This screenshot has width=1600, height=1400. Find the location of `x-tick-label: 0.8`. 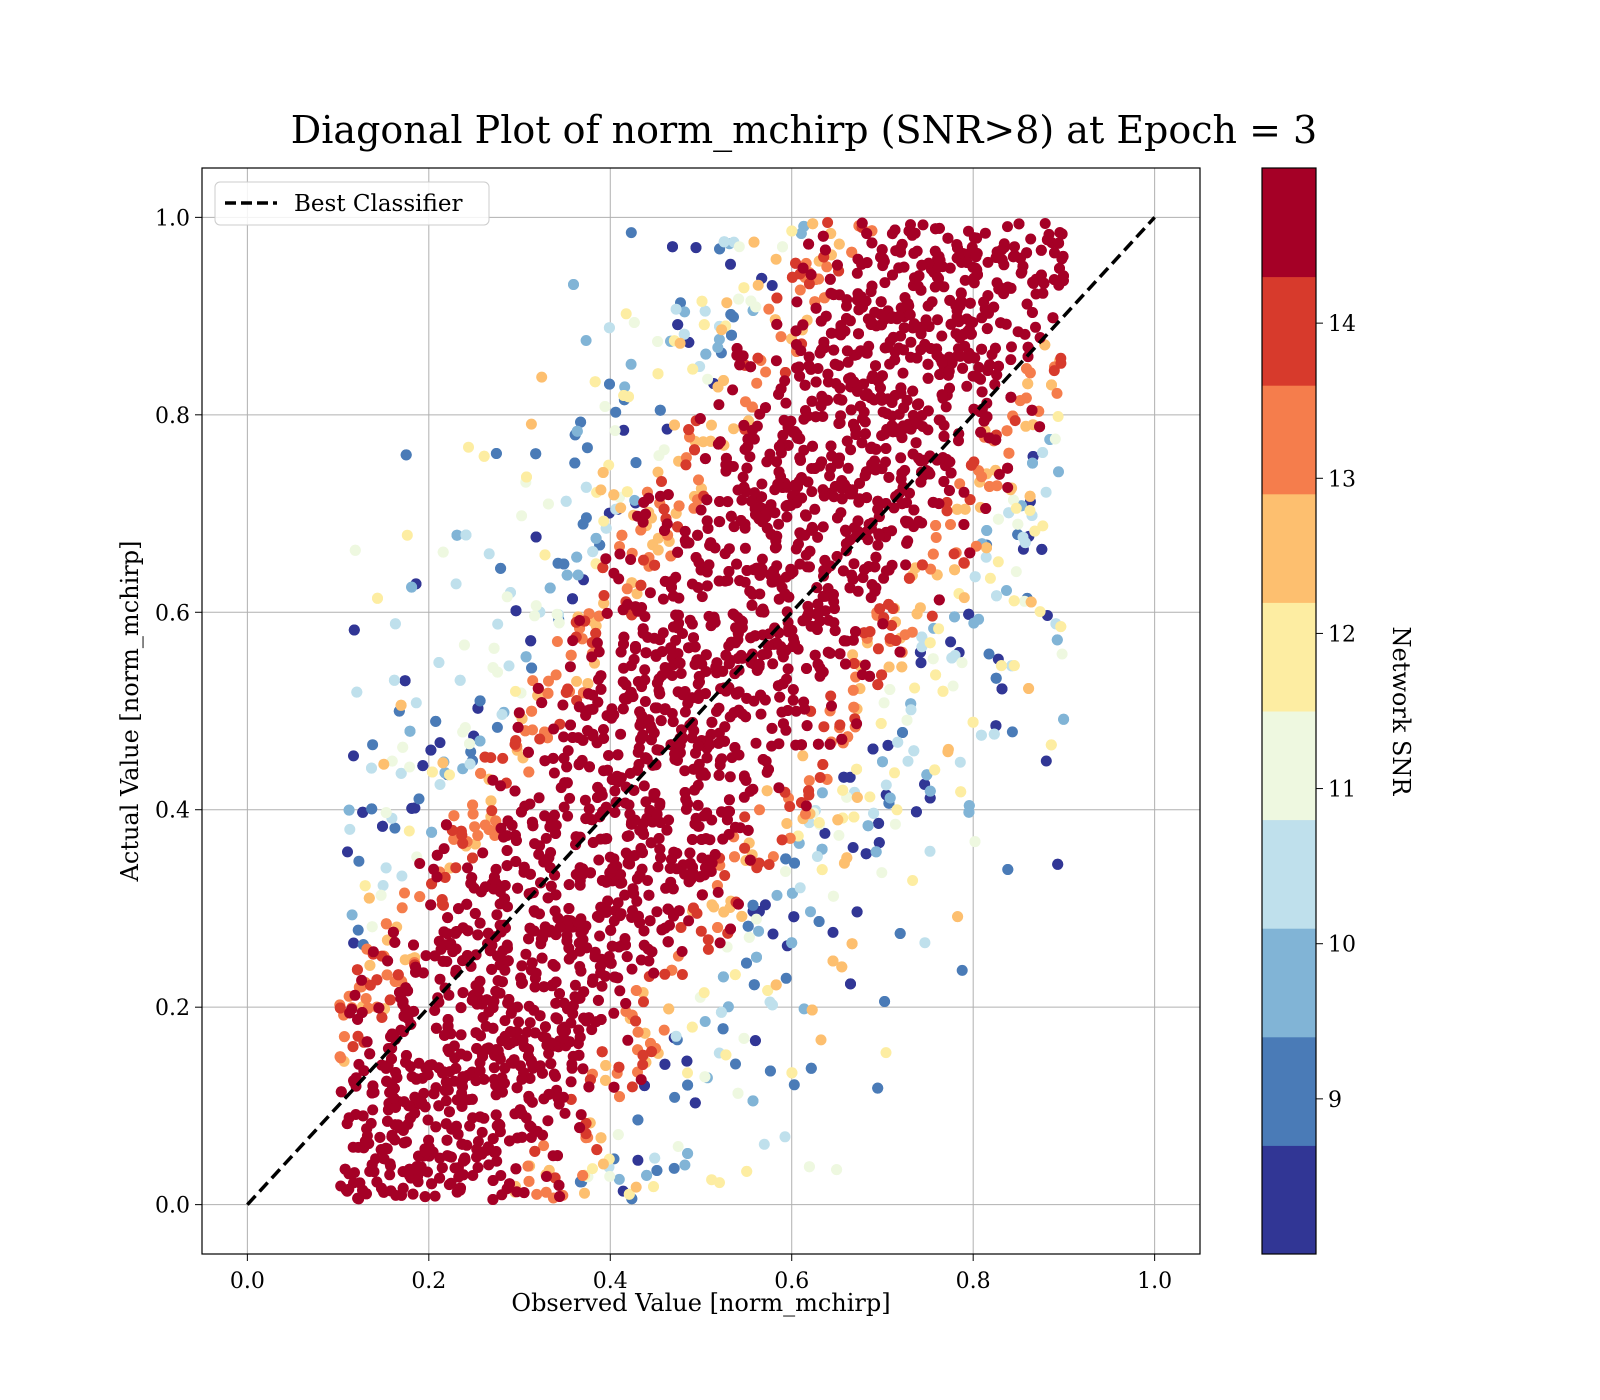

x-tick-label: 0.8 is located at coordinates (973, 1281).